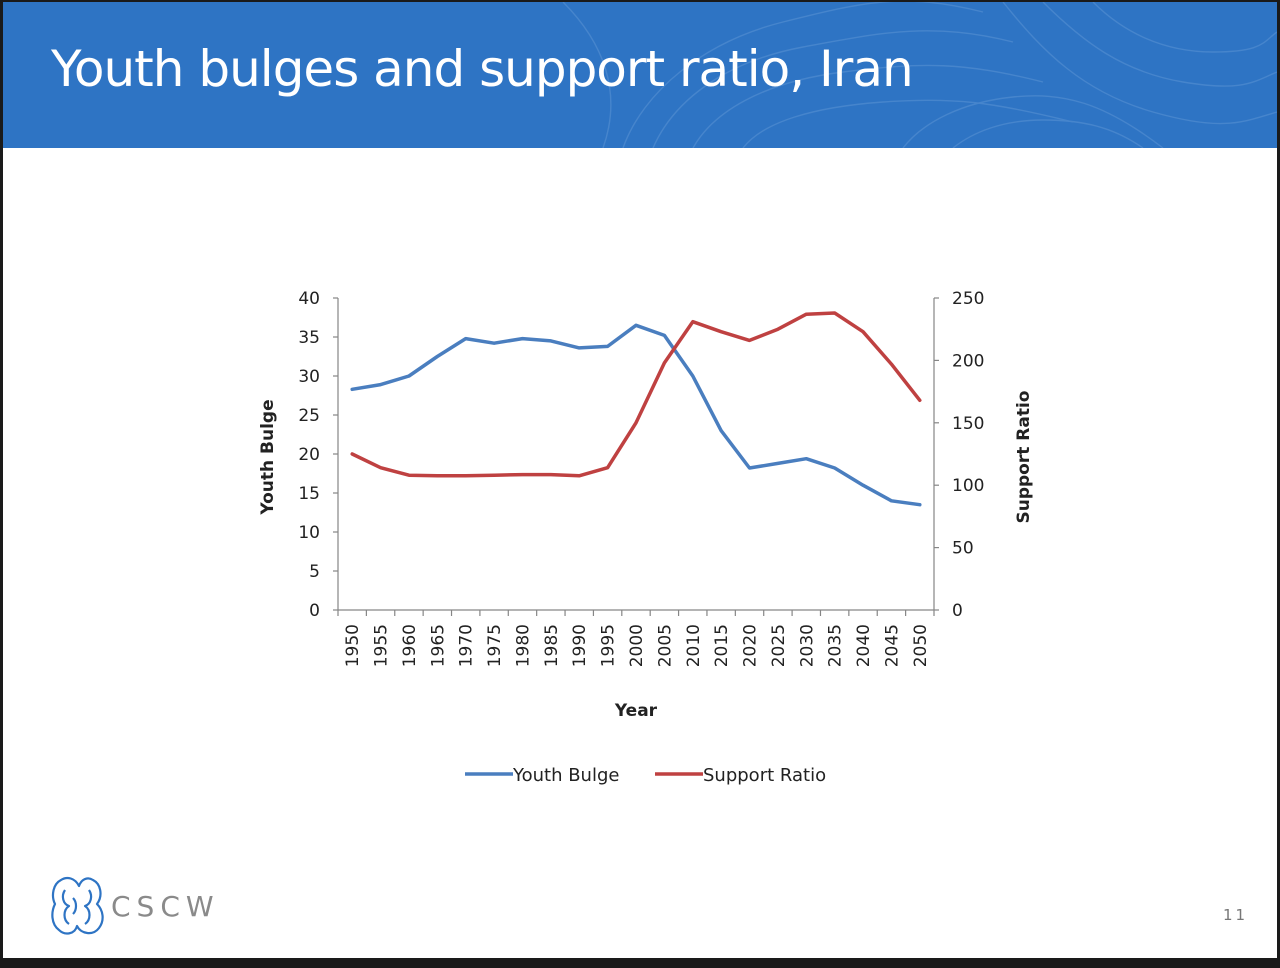 This screenshot has width=1280, height=968. What do you see at coordinates (921, 645) in the screenshot?
I see `x-tick-label: 2050` at bounding box center [921, 645].